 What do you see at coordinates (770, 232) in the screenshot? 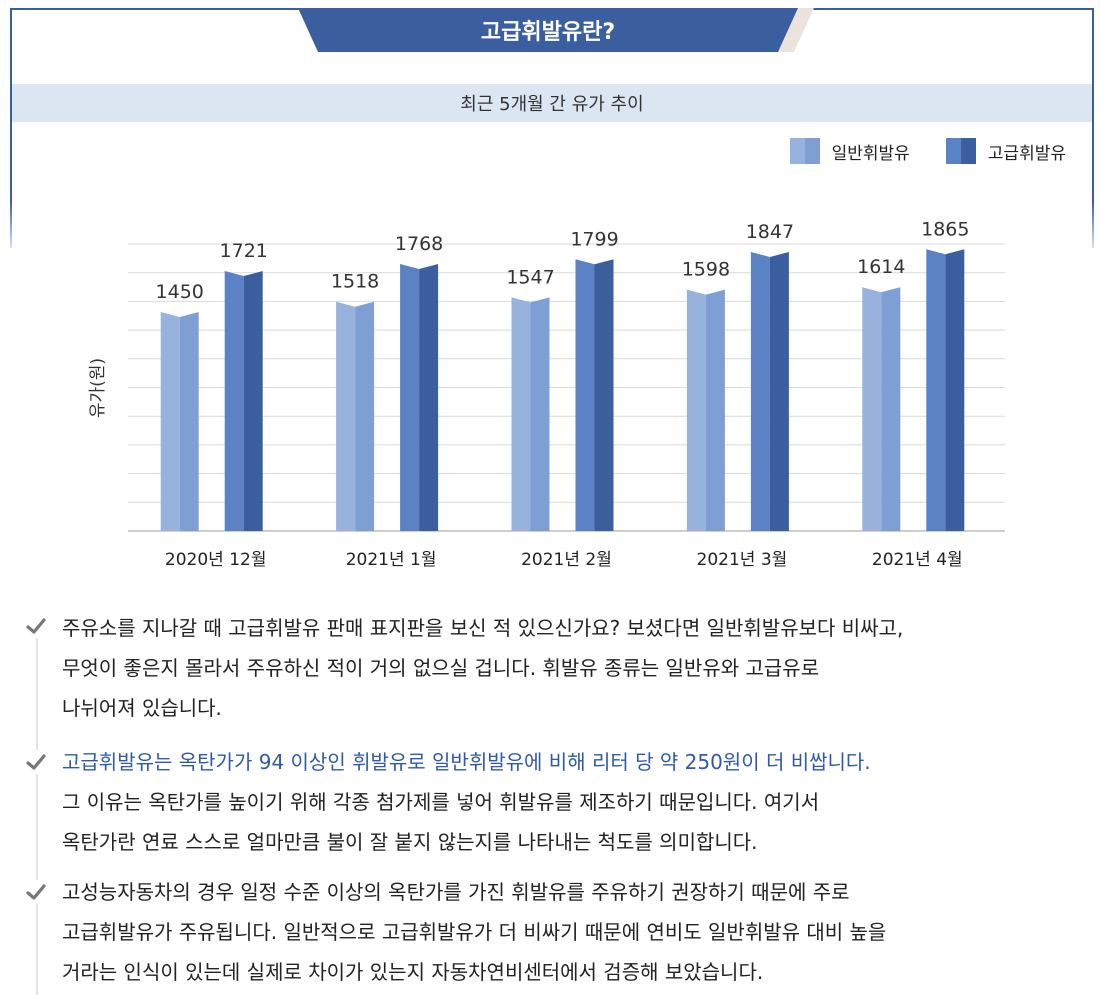
I see `data-label: 1847` at bounding box center [770, 232].